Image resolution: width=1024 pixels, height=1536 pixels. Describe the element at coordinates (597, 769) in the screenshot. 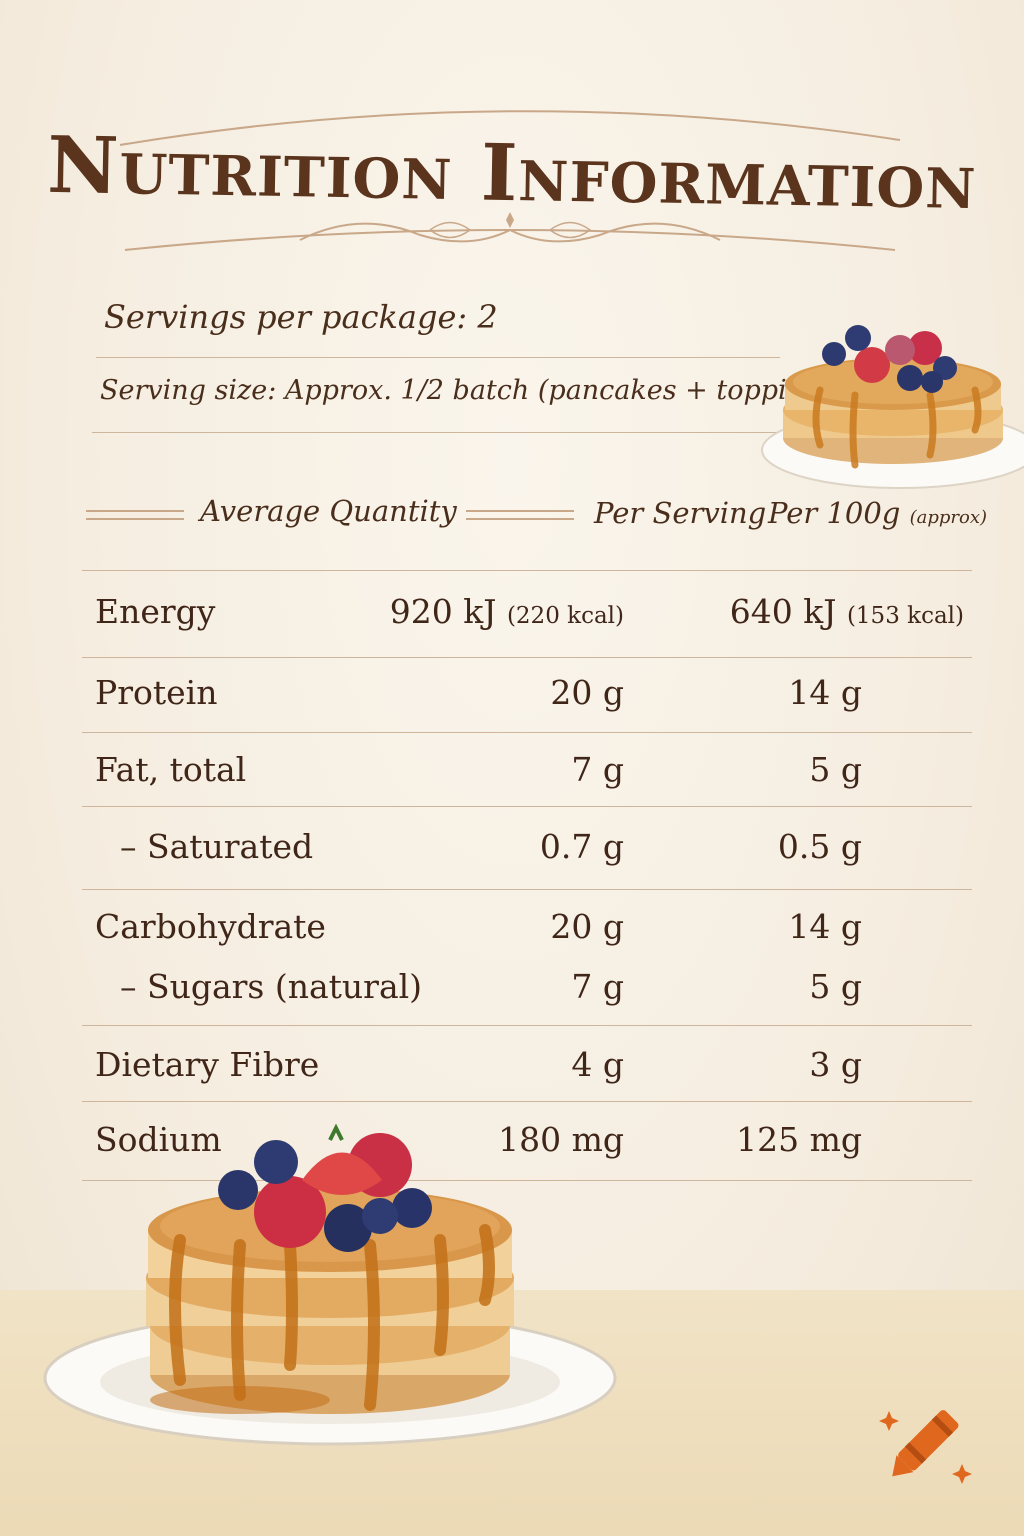

I see `fat-total-per-serving: 7 g` at that location.